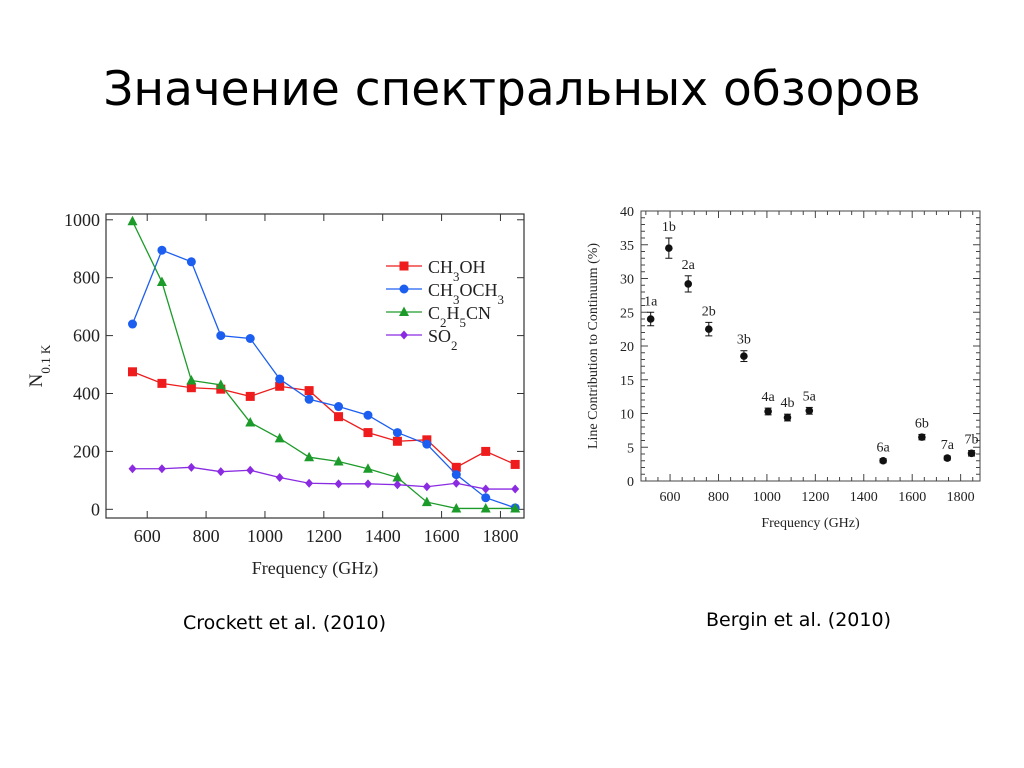  I want to click on y-axis-label: Line Contribution to Continuum (%), so click(593, 346).